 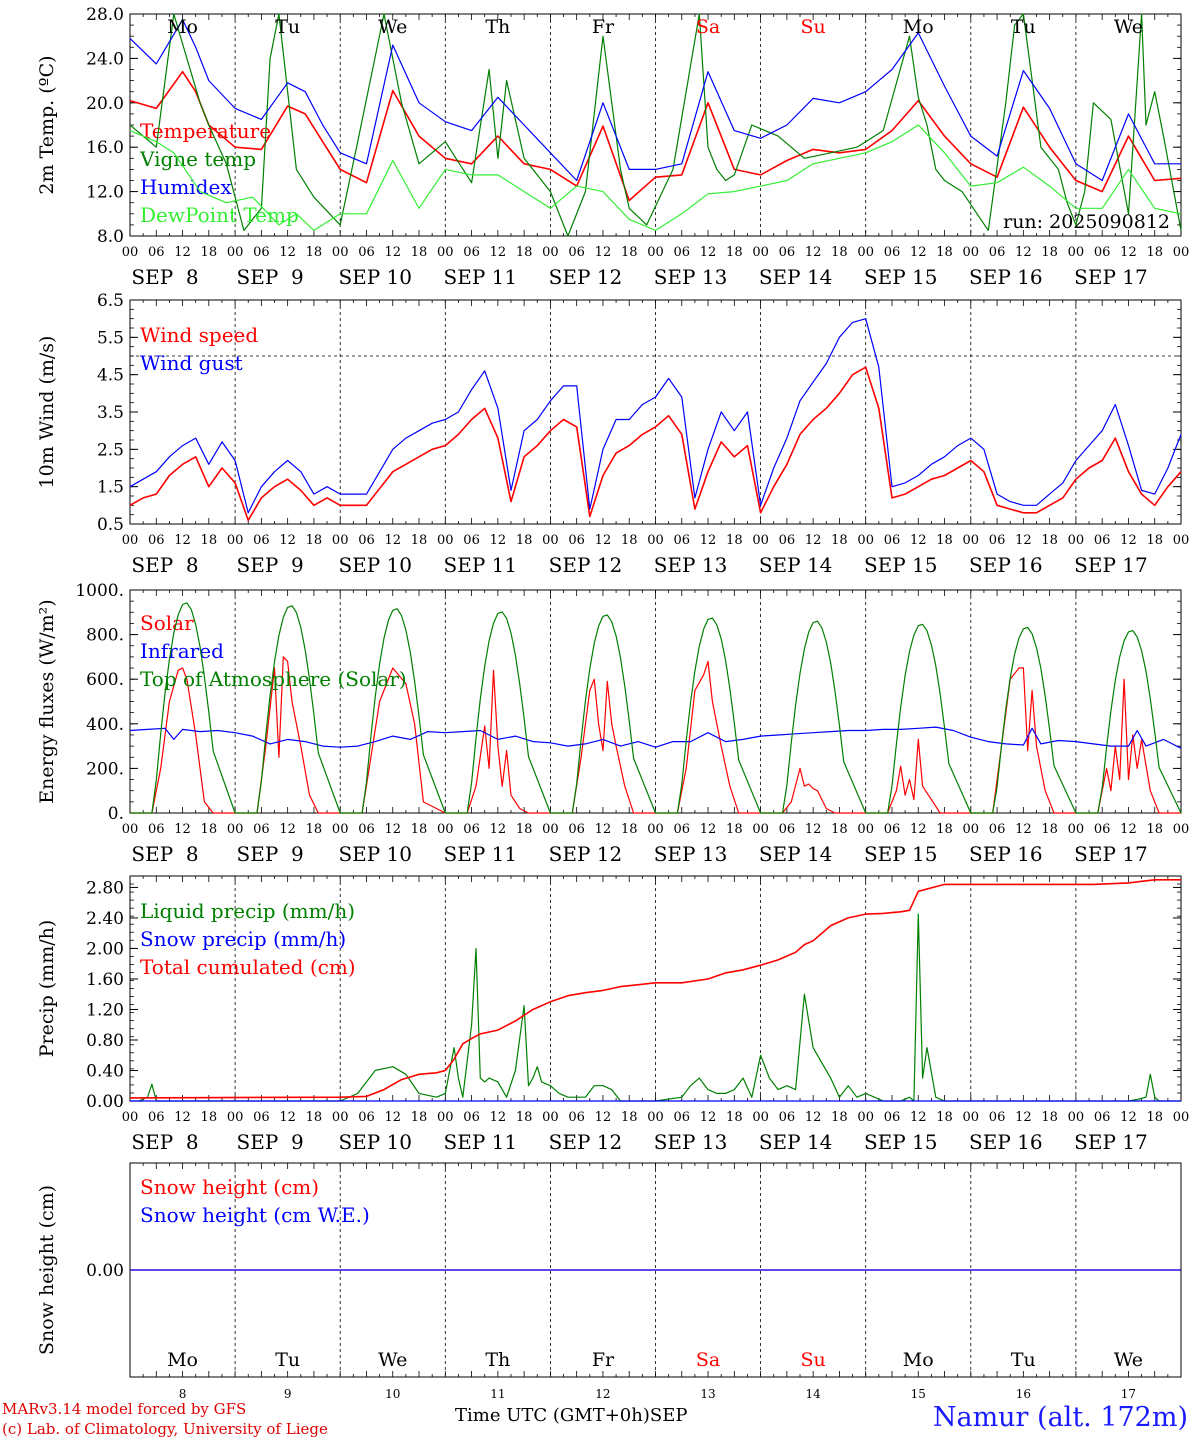 What do you see at coordinates (105, 919) in the screenshot?
I see `y-tick-label: 2.40` at bounding box center [105, 919].